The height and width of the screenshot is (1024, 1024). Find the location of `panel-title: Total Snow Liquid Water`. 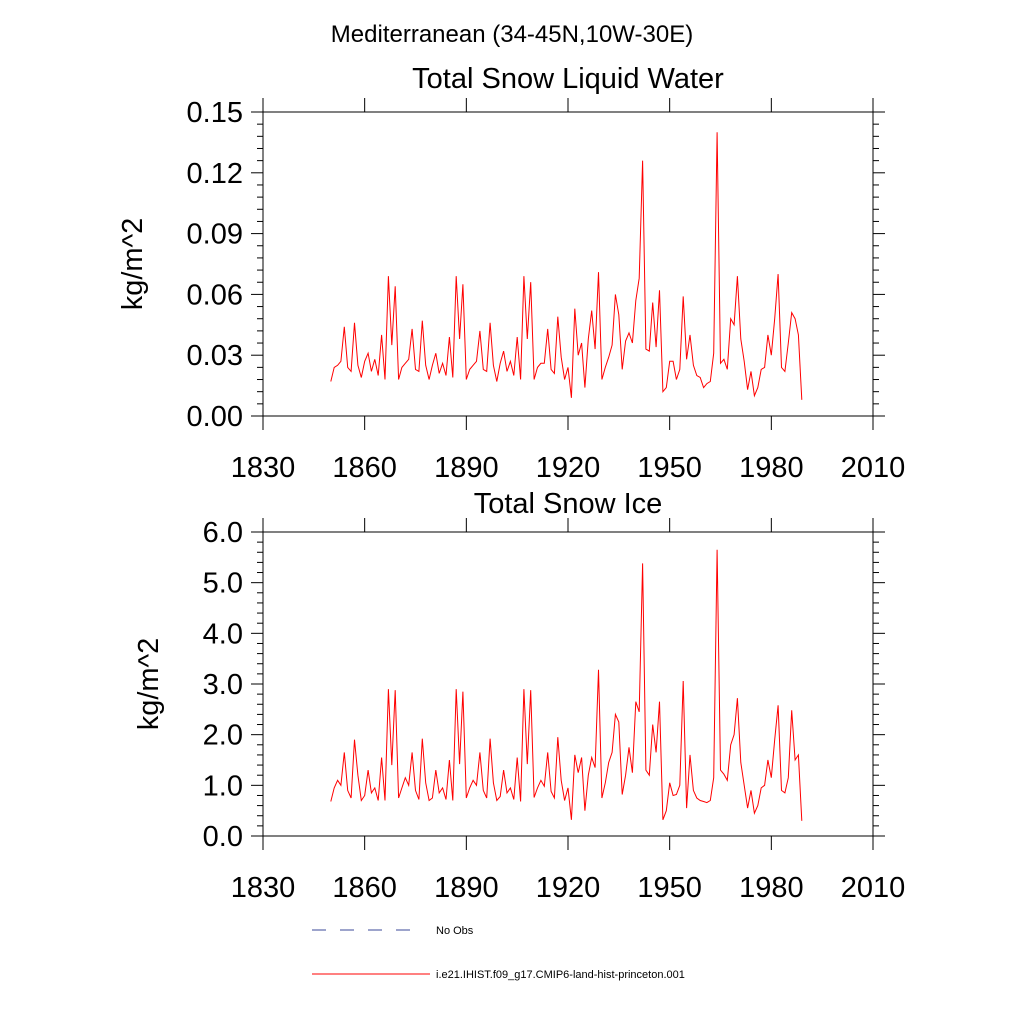

panel-title: Total Snow Liquid Water is located at coordinates (568, 79).